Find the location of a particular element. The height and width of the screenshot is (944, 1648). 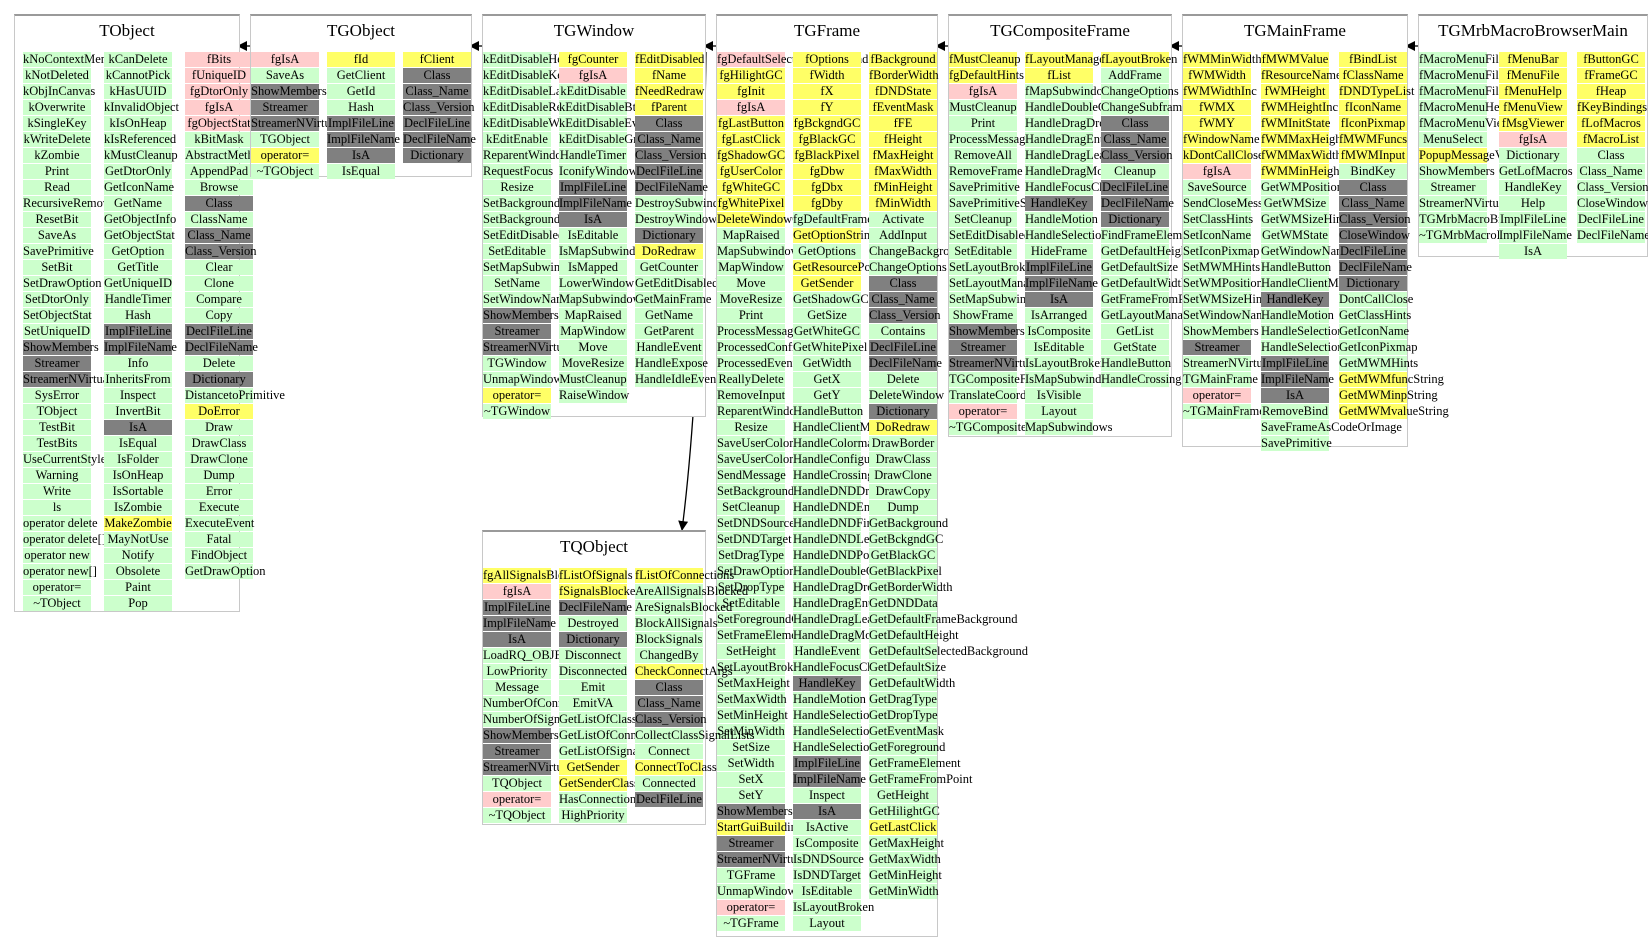

class-member: fMacroMenuFile is located at coordinates (1462, 91).